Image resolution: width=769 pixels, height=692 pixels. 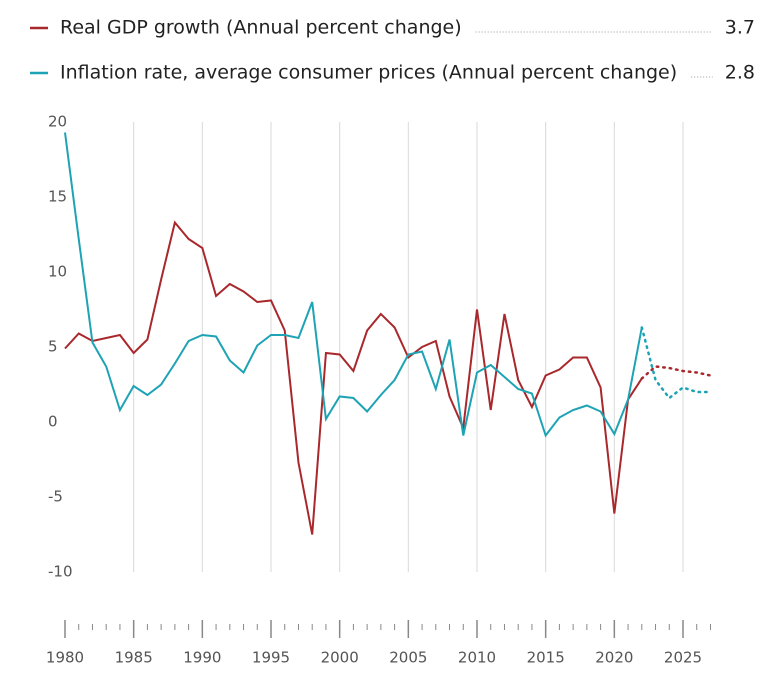 I want to click on y-tick-label: 10, so click(x=57, y=272).